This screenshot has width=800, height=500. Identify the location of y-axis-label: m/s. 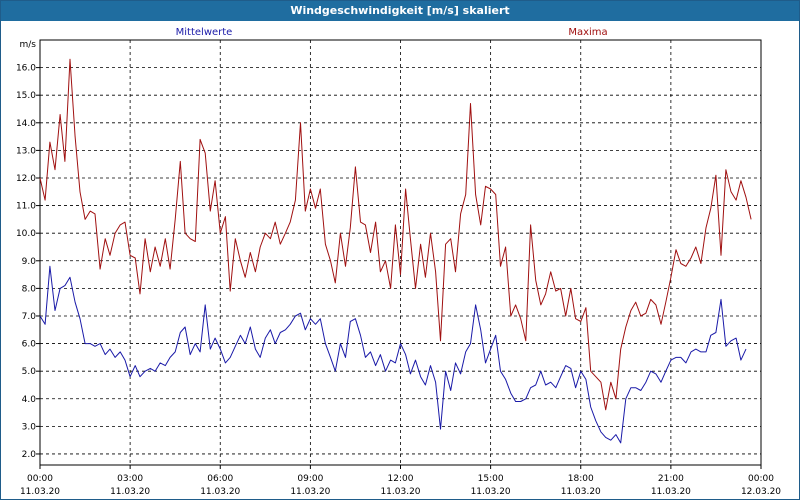
(28, 45).